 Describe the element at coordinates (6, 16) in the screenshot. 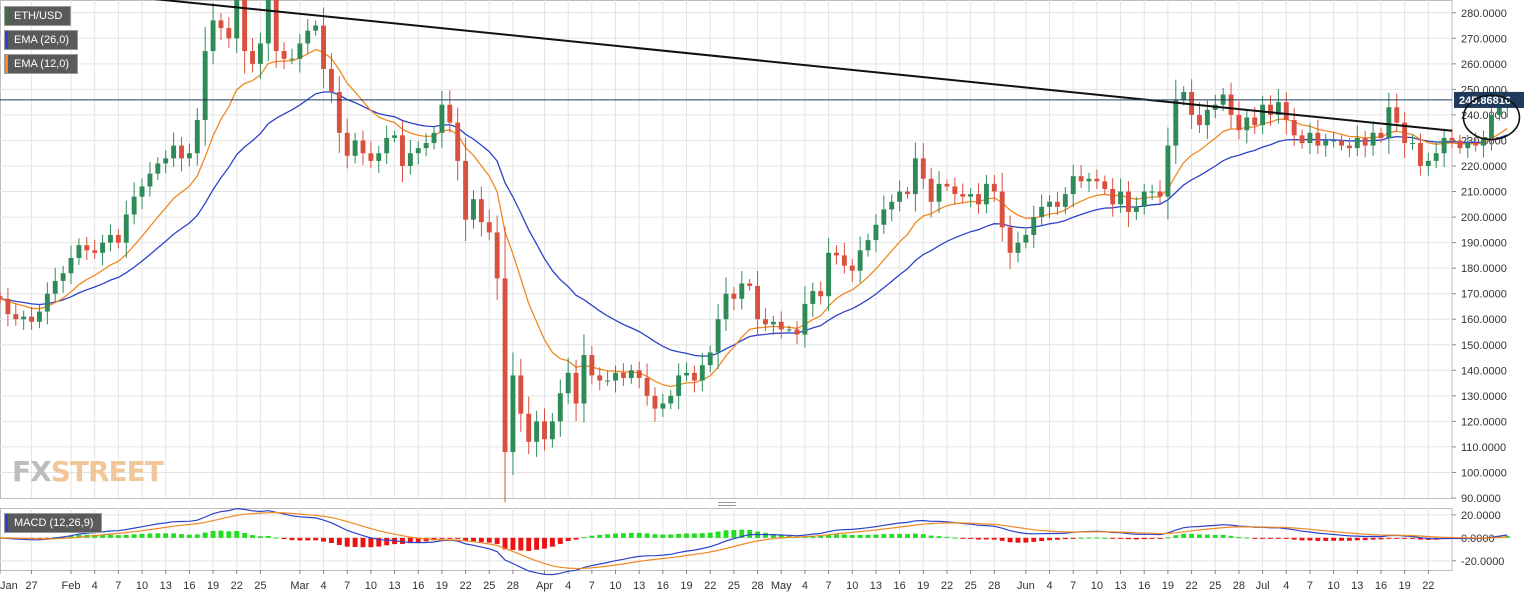

I see `legend-ethusd-swatch` at that location.